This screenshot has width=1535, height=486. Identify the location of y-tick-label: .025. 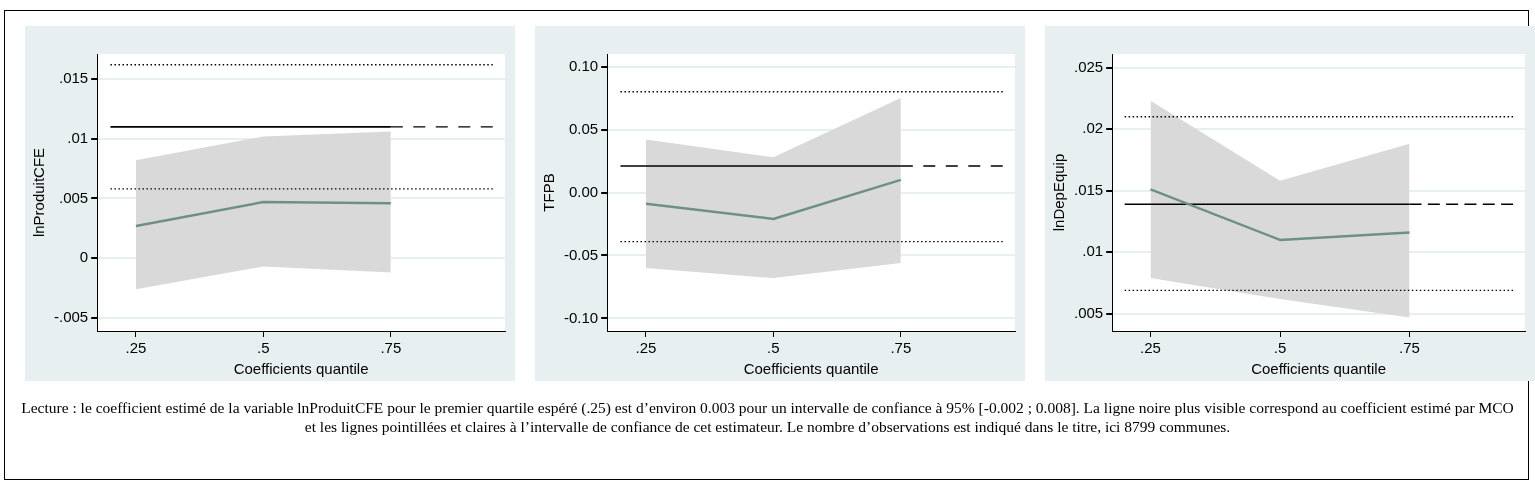
(1088, 66).